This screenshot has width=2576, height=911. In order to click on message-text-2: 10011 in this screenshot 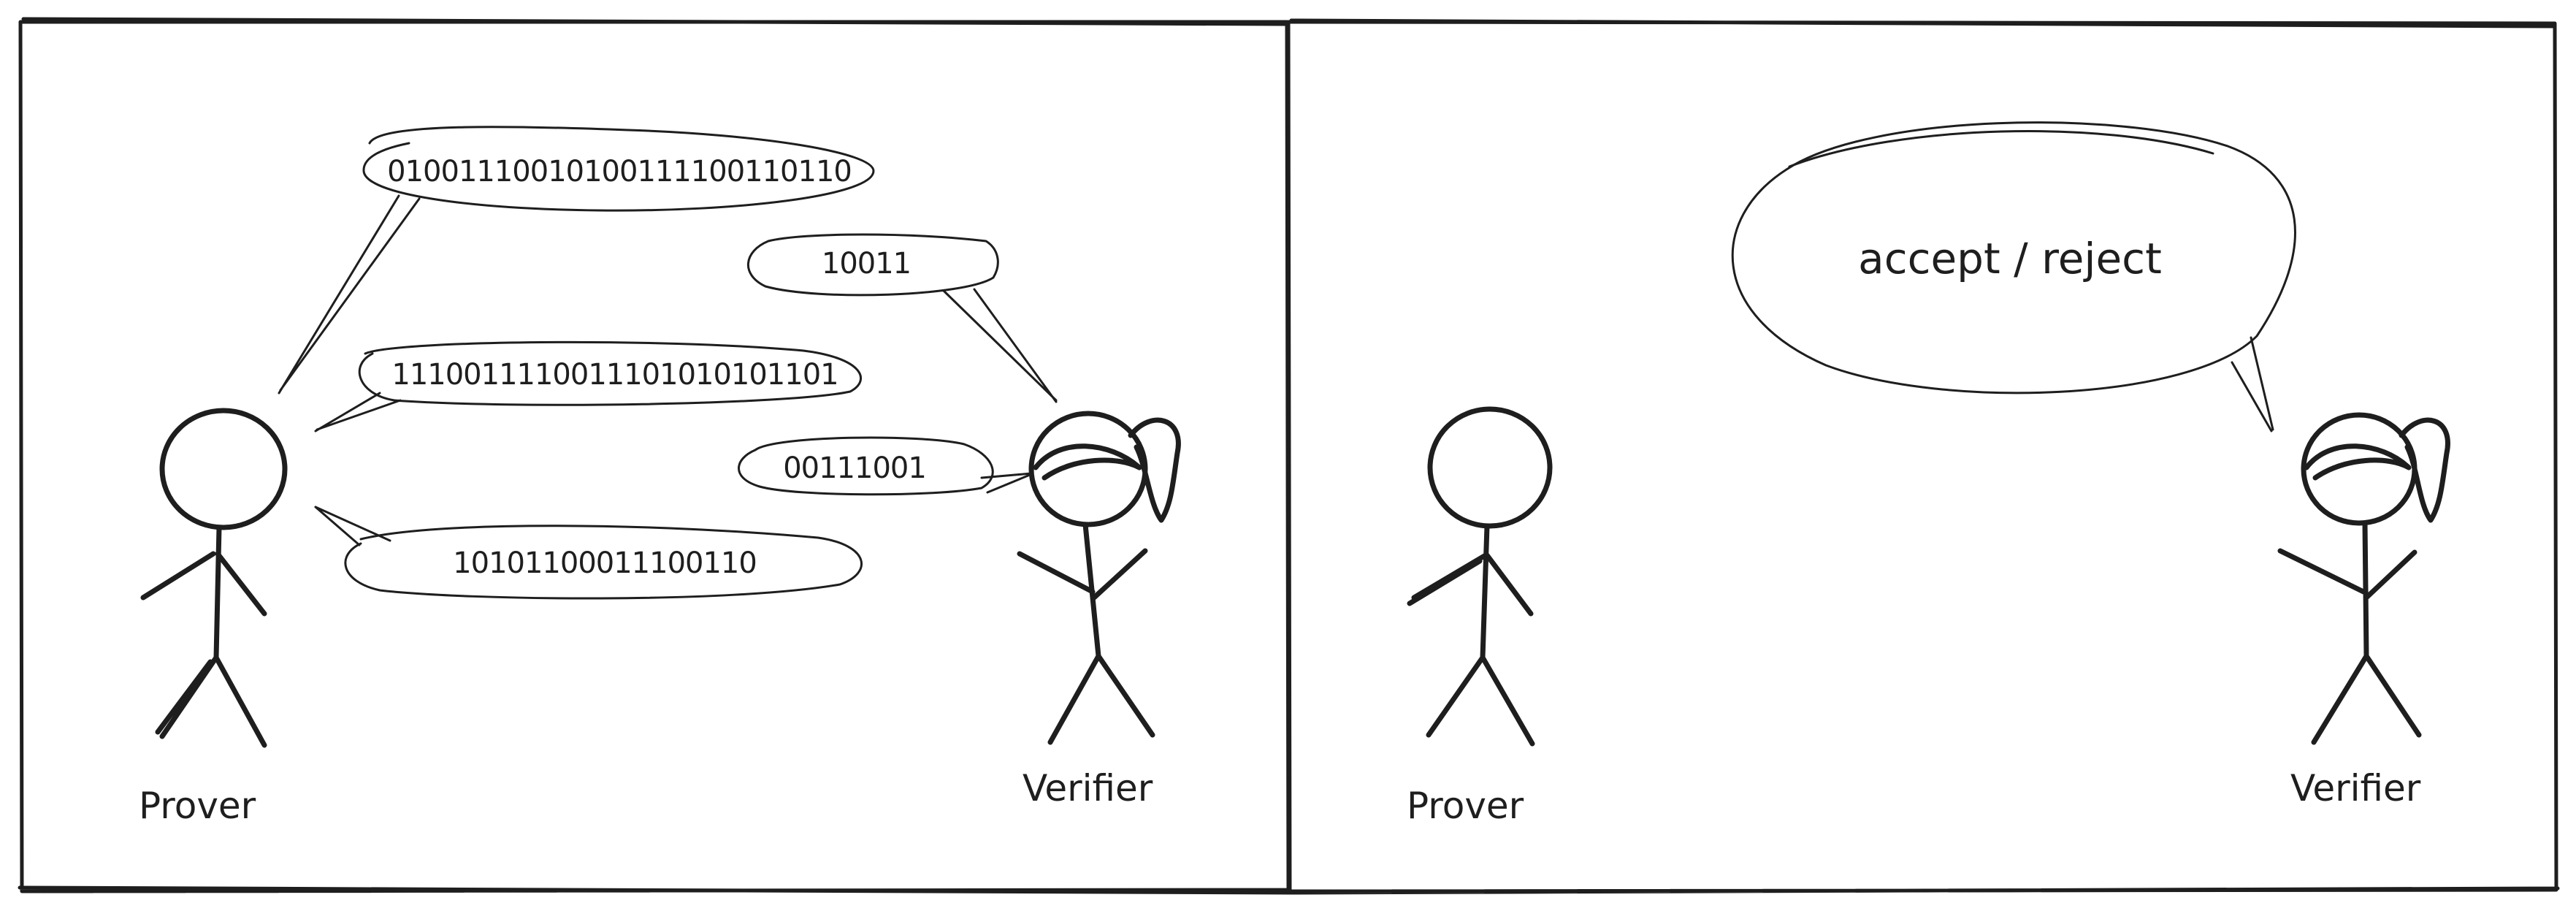, I will do `click(866, 264)`.